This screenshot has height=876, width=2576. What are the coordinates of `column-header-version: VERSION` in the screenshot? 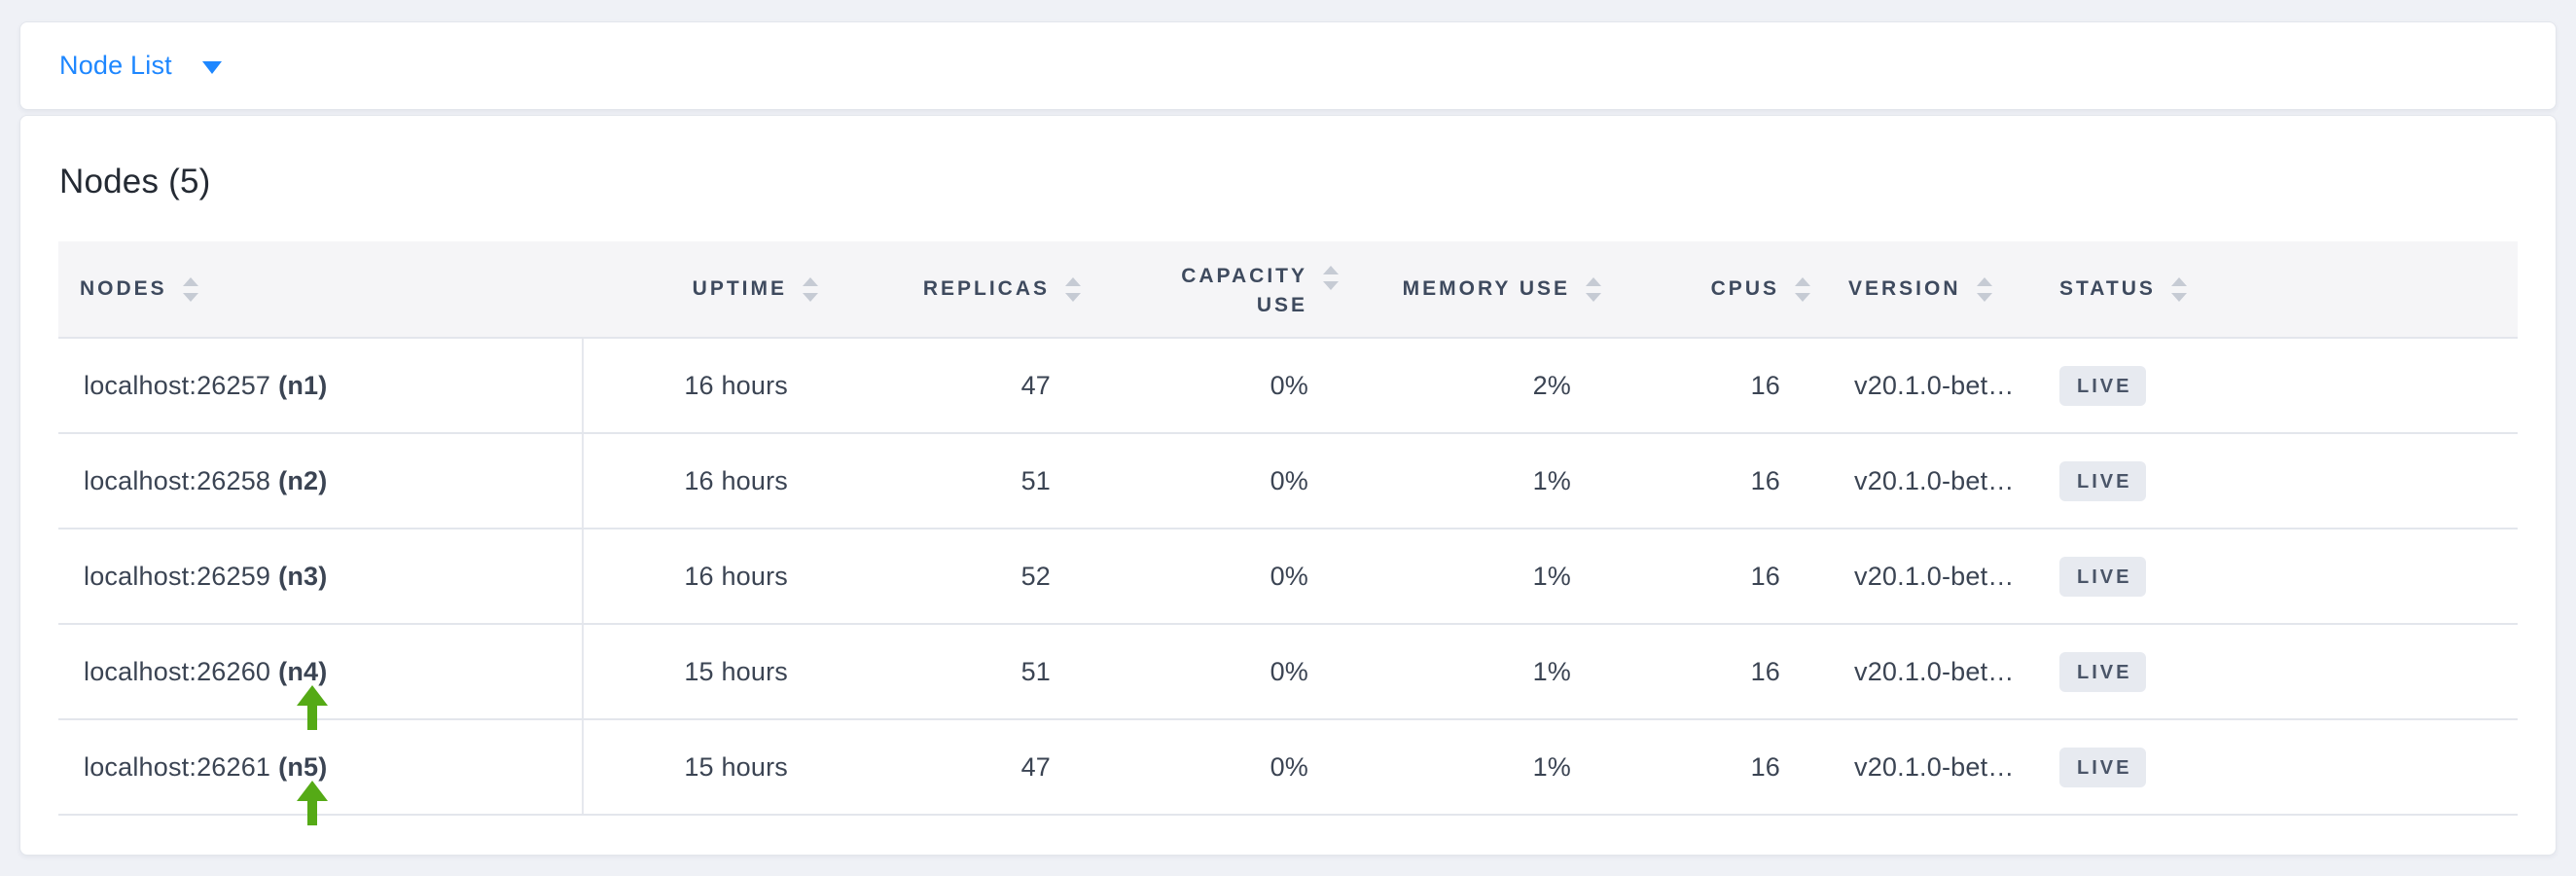 It's located at (1938, 289).